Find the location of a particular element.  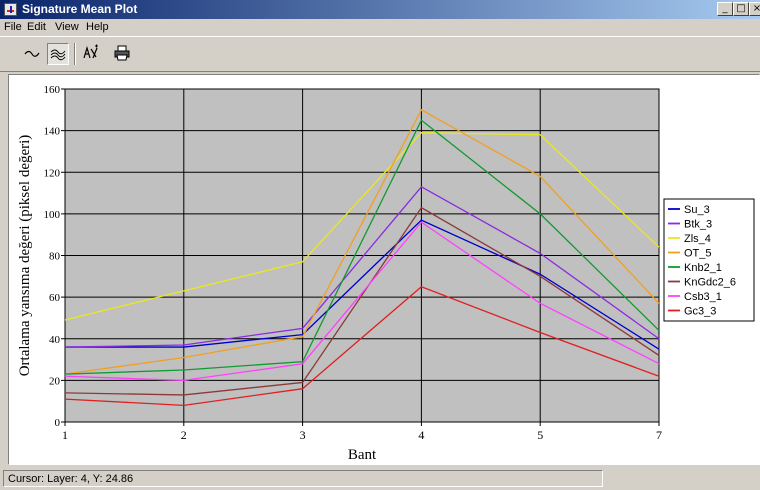

x-tick-label: 4 is located at coordinates (421, 435).